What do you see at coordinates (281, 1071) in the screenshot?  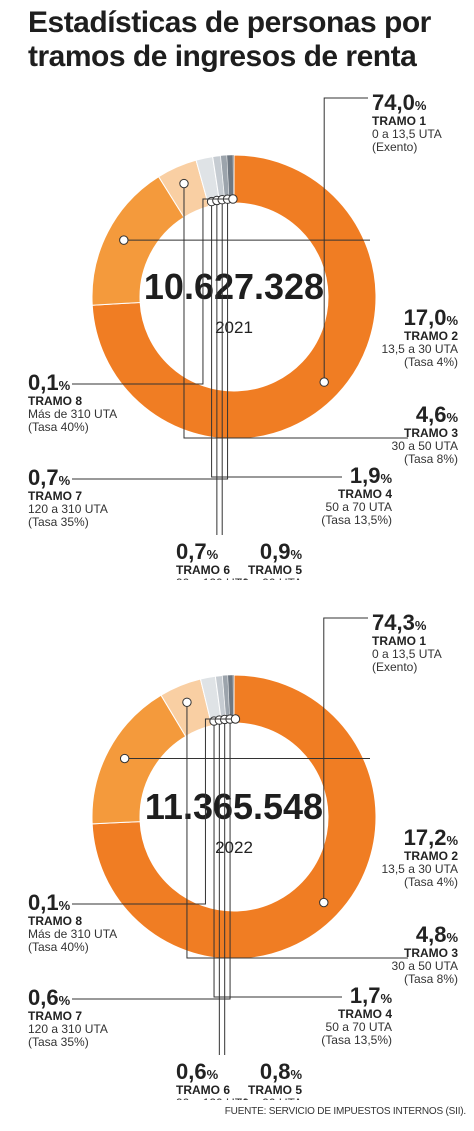 I see `pct-label-tramo-5: 0,8%` at bounding box center [281, 1071].